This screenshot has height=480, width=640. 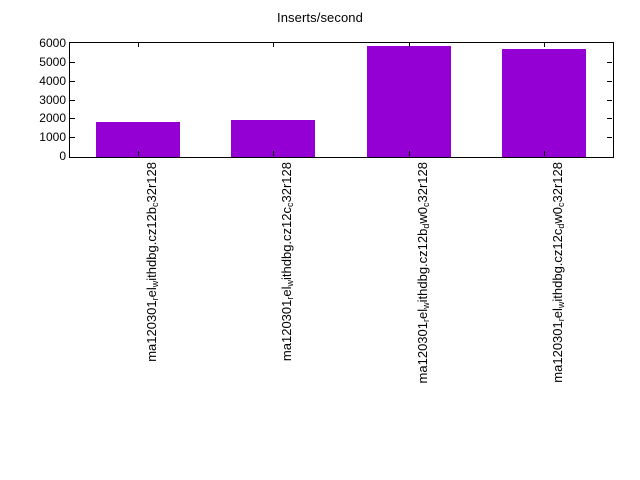 I want to click on chart-title: Inserts/second, so click(x=320, y=17).